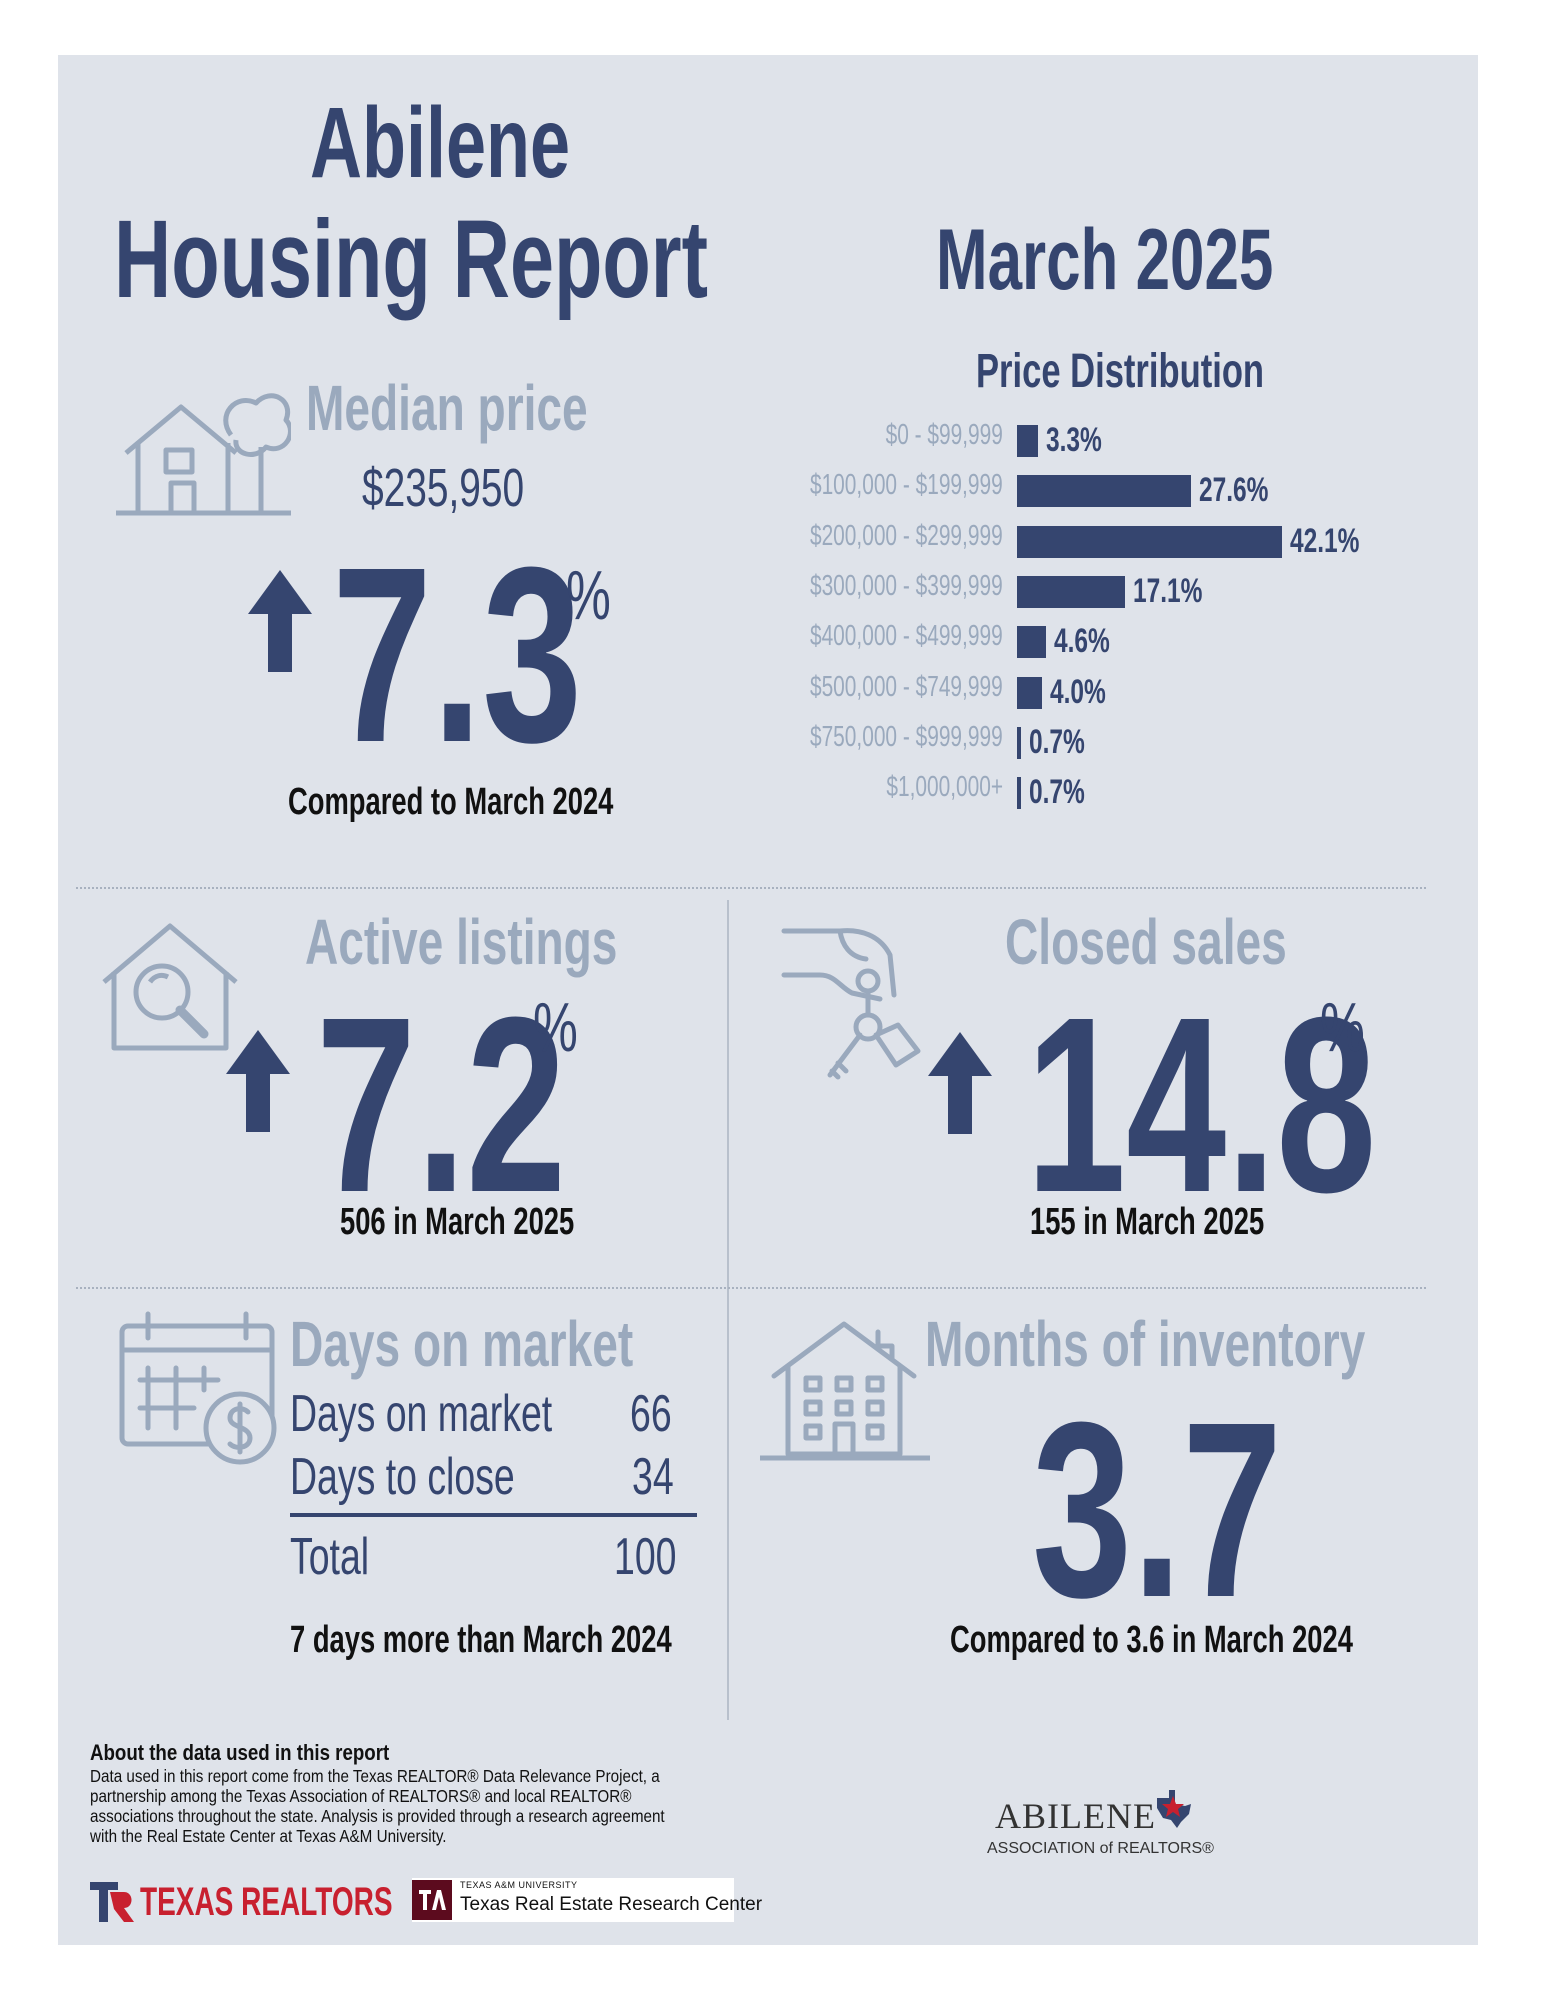 This screenshot has height=2000, width=1545. Describe the element at coordinates (906, 535) in the screenshot. I see `category-label: $200,000 - $299,999` at that location.